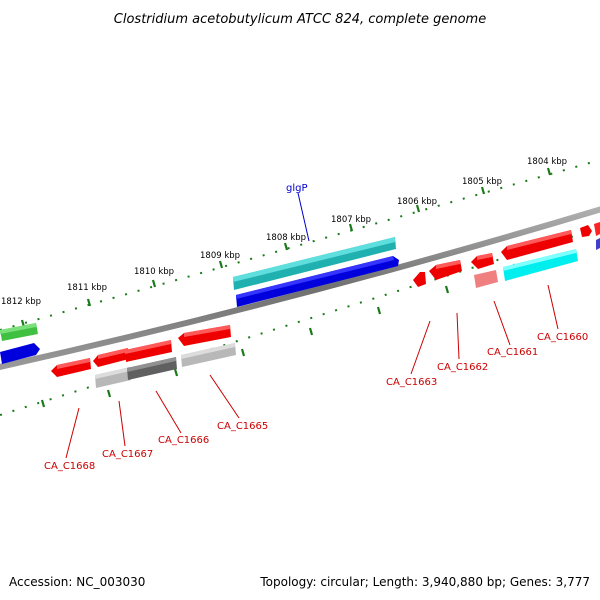 The height and width of the screenshot is (600, 600). I want to click on accession-label: Accession: NC_003030, so click(77, 582).